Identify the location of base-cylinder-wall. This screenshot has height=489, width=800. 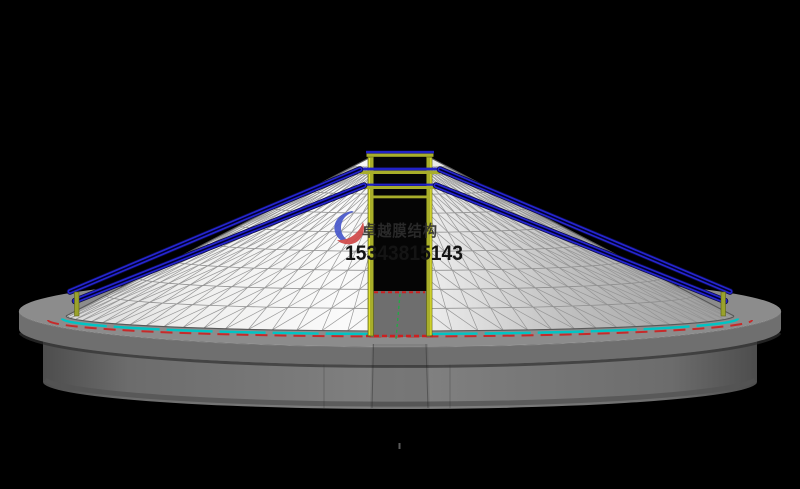
(400, 370).